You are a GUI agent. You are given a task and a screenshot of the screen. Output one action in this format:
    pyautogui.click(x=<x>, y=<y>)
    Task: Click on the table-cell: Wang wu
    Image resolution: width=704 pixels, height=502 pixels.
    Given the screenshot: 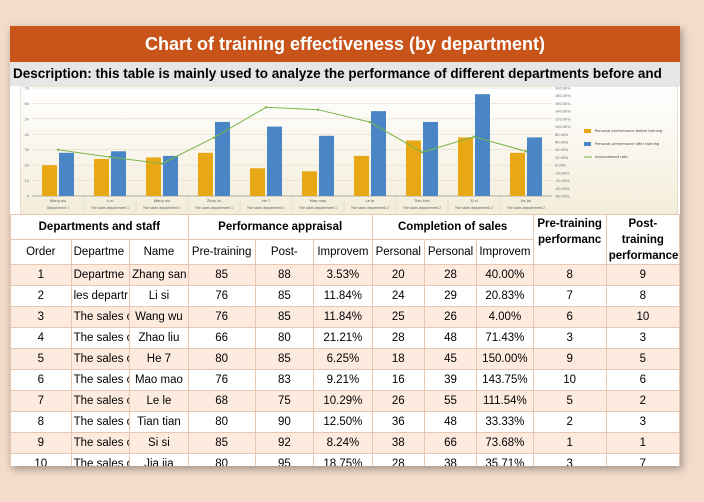 What is the action you would take?
    pyautogui.click(x=159, y=317)
    